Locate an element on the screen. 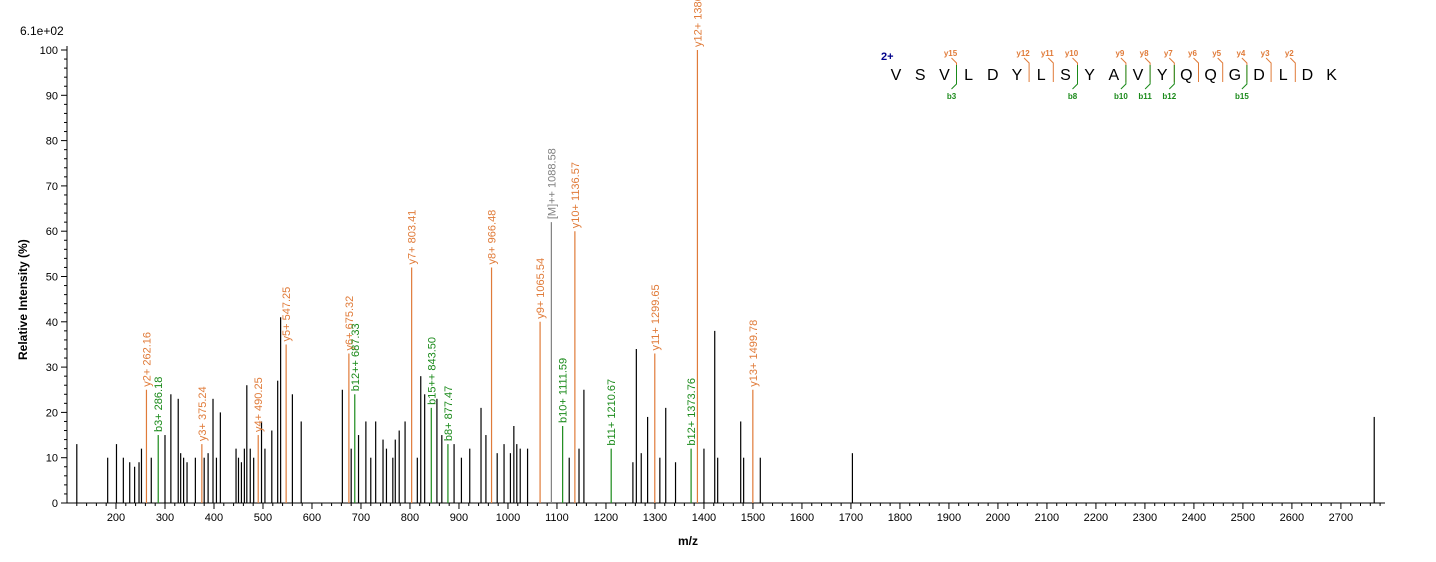  b-fragment-label: b8 is located at coordinates (1073, 96).